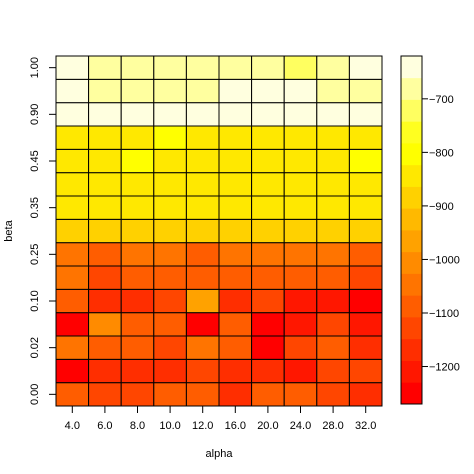 The width and height of the screenshot is (474, 474). I want to click on color-legend-tick-label: −900, so click(441, 207).